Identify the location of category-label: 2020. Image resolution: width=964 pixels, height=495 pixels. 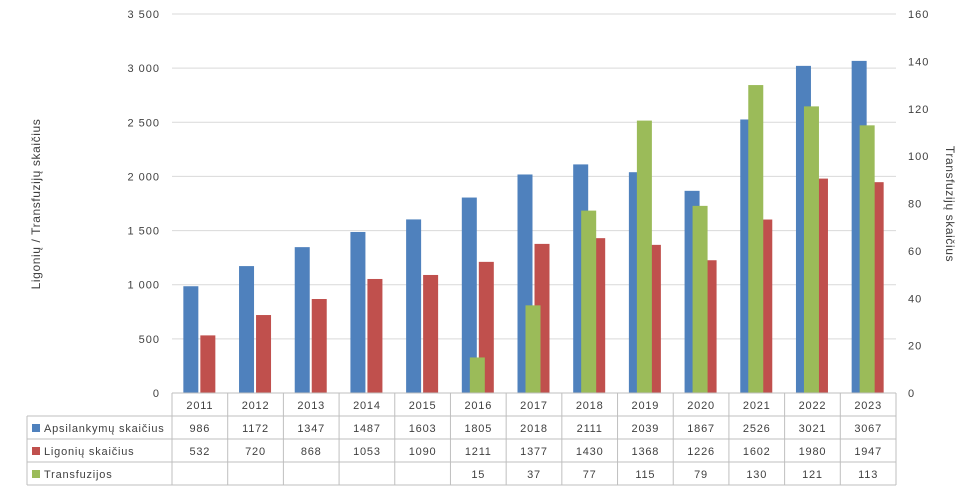
(701, 406).